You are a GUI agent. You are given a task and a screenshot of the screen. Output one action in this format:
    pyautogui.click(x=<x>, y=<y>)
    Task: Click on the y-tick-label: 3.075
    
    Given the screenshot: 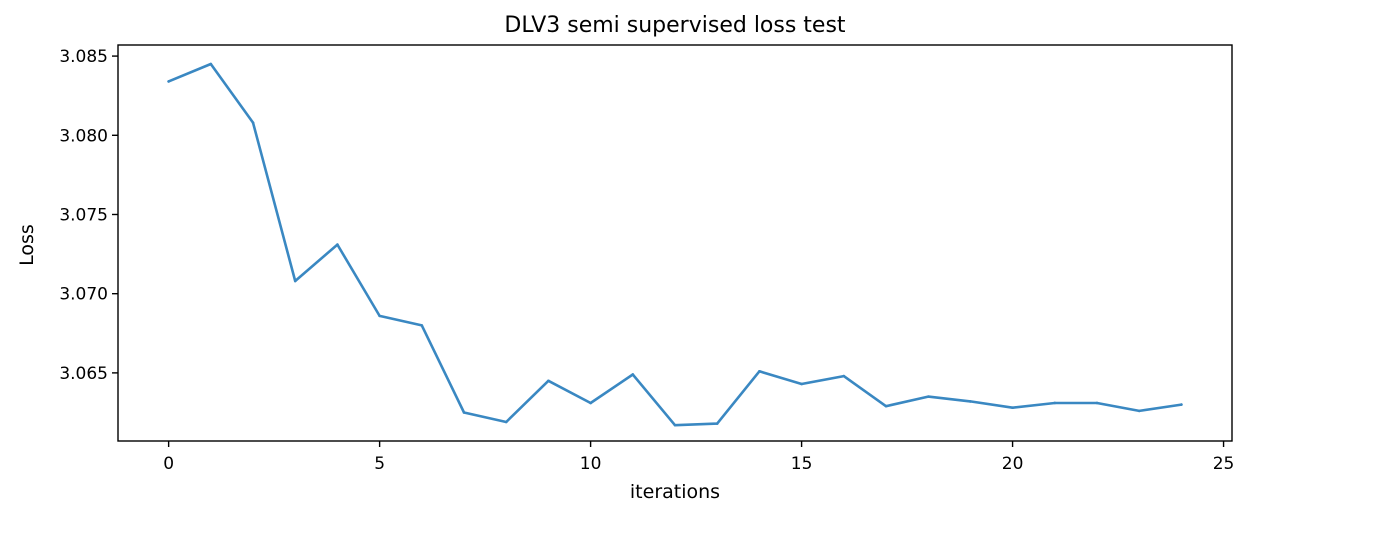 What is the action you would take?
    pyautogui.click(x=83, y=215)
    